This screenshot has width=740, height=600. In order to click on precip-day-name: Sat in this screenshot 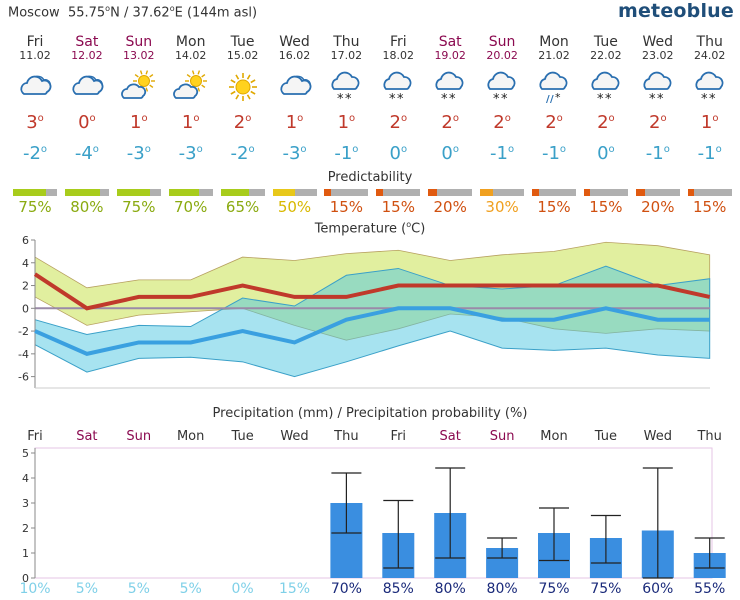, I will do `click(87, 436)`.